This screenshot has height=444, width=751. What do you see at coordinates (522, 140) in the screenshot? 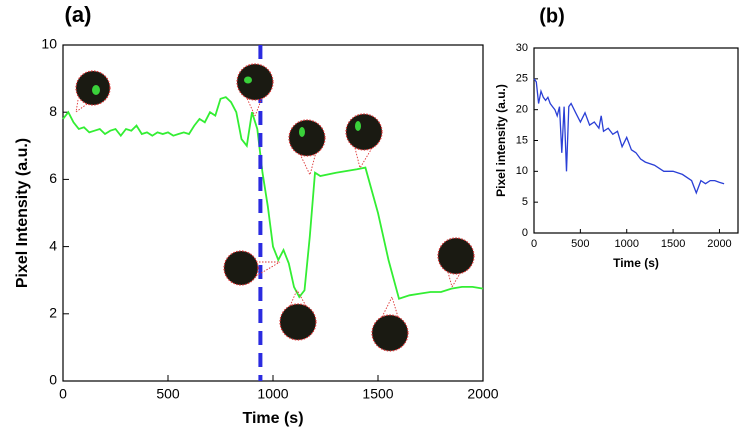
I see `y-tick-label: 15` at bounding box center [522, 140].